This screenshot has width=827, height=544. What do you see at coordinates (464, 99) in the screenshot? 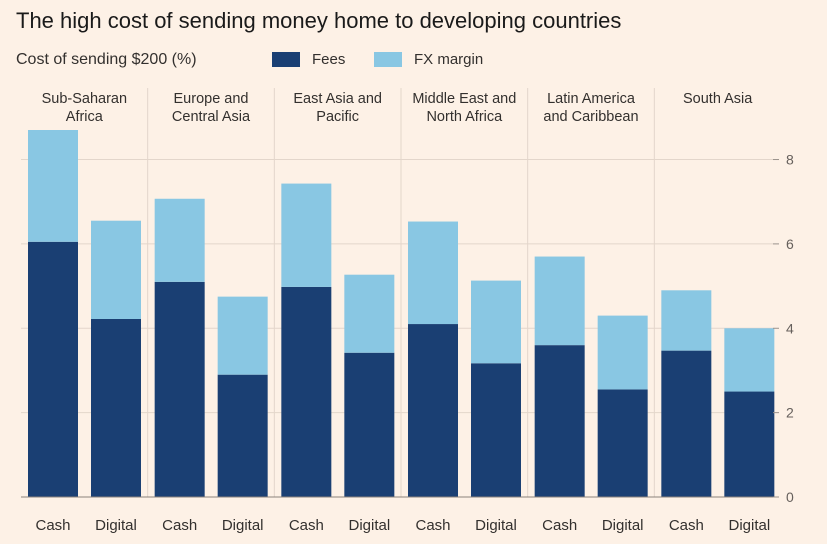
I see `group-label-line: Middle East and` at bounding box center [464, 99].